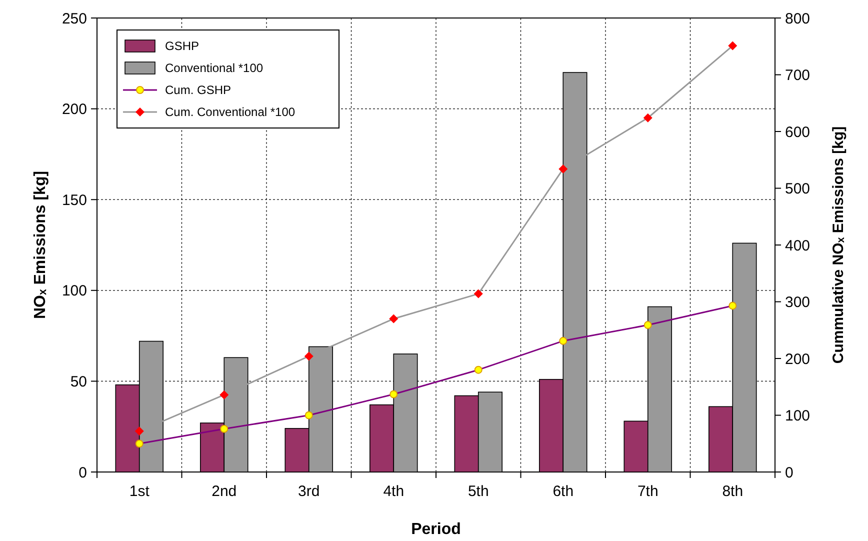 Image resolution: width=868 pixels, height=541 pixels. I want to click on x-axis-title: Period, so click(436, 529).